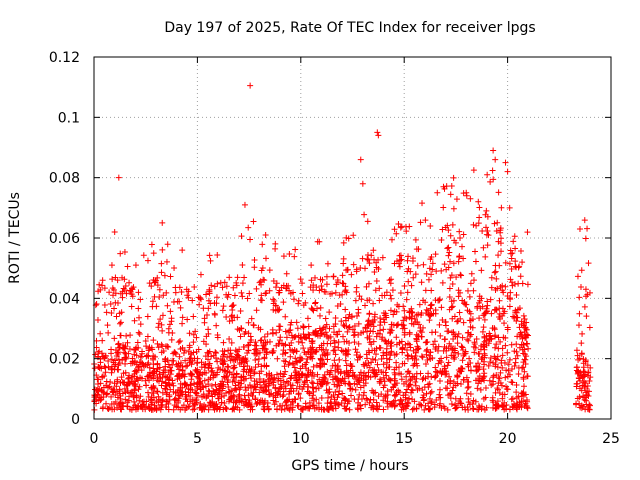  Describe the element at coordinates (64, 360) in the screenshot. I see `y-tick-label: 0.02` at that location.